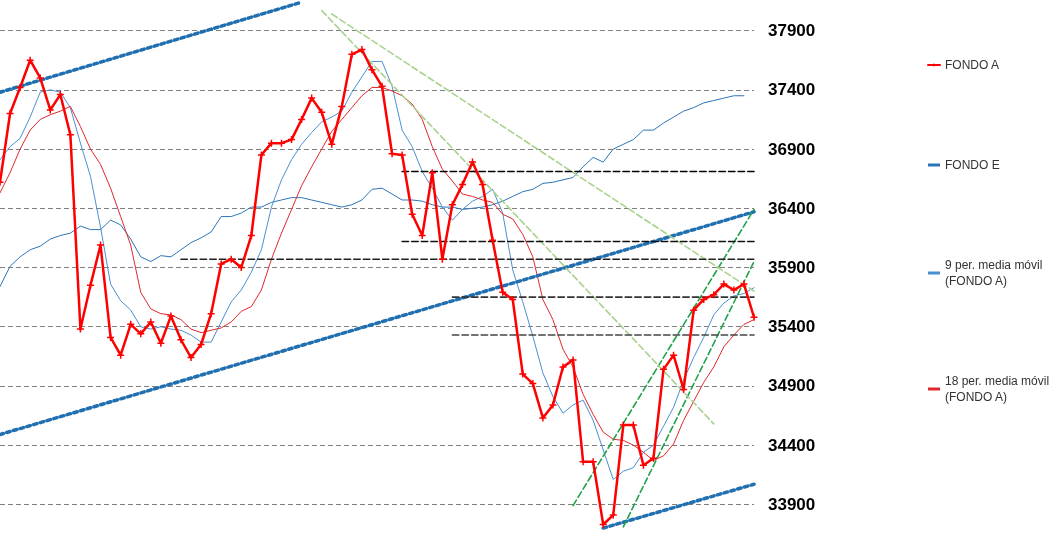 The height and width of the screenshot is (537, 1064). I want to click on y-tick-label: 36400, so click(792, 208).